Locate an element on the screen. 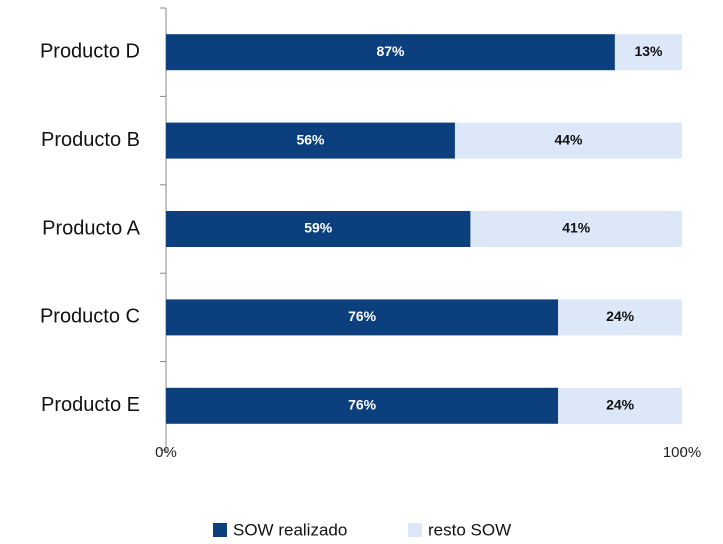 This screenshot has width=723, height=544. x-tick-label: 100% is located at coordinates (682, 452).